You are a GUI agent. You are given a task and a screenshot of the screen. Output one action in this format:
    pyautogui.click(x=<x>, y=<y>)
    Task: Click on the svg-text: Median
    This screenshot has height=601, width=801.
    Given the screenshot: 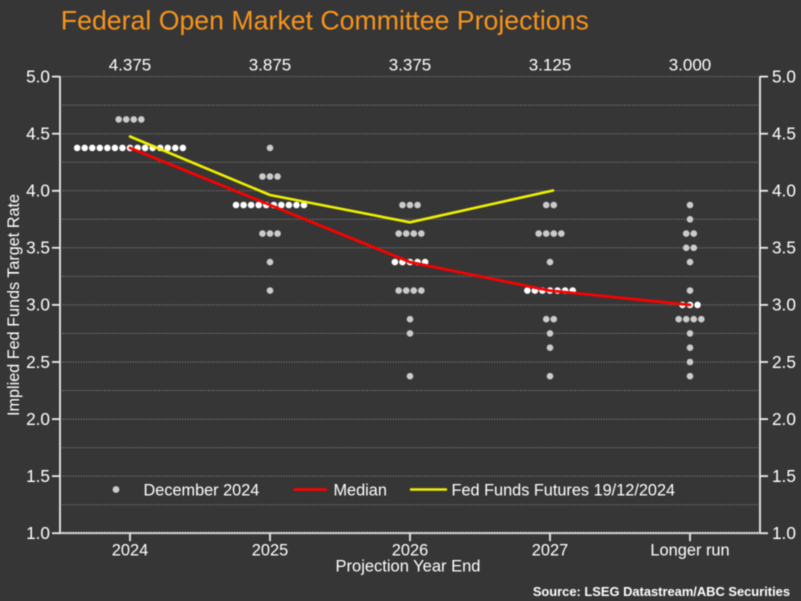 What is the action you would take?
    pyautogui.click(x=360, y=490)
    